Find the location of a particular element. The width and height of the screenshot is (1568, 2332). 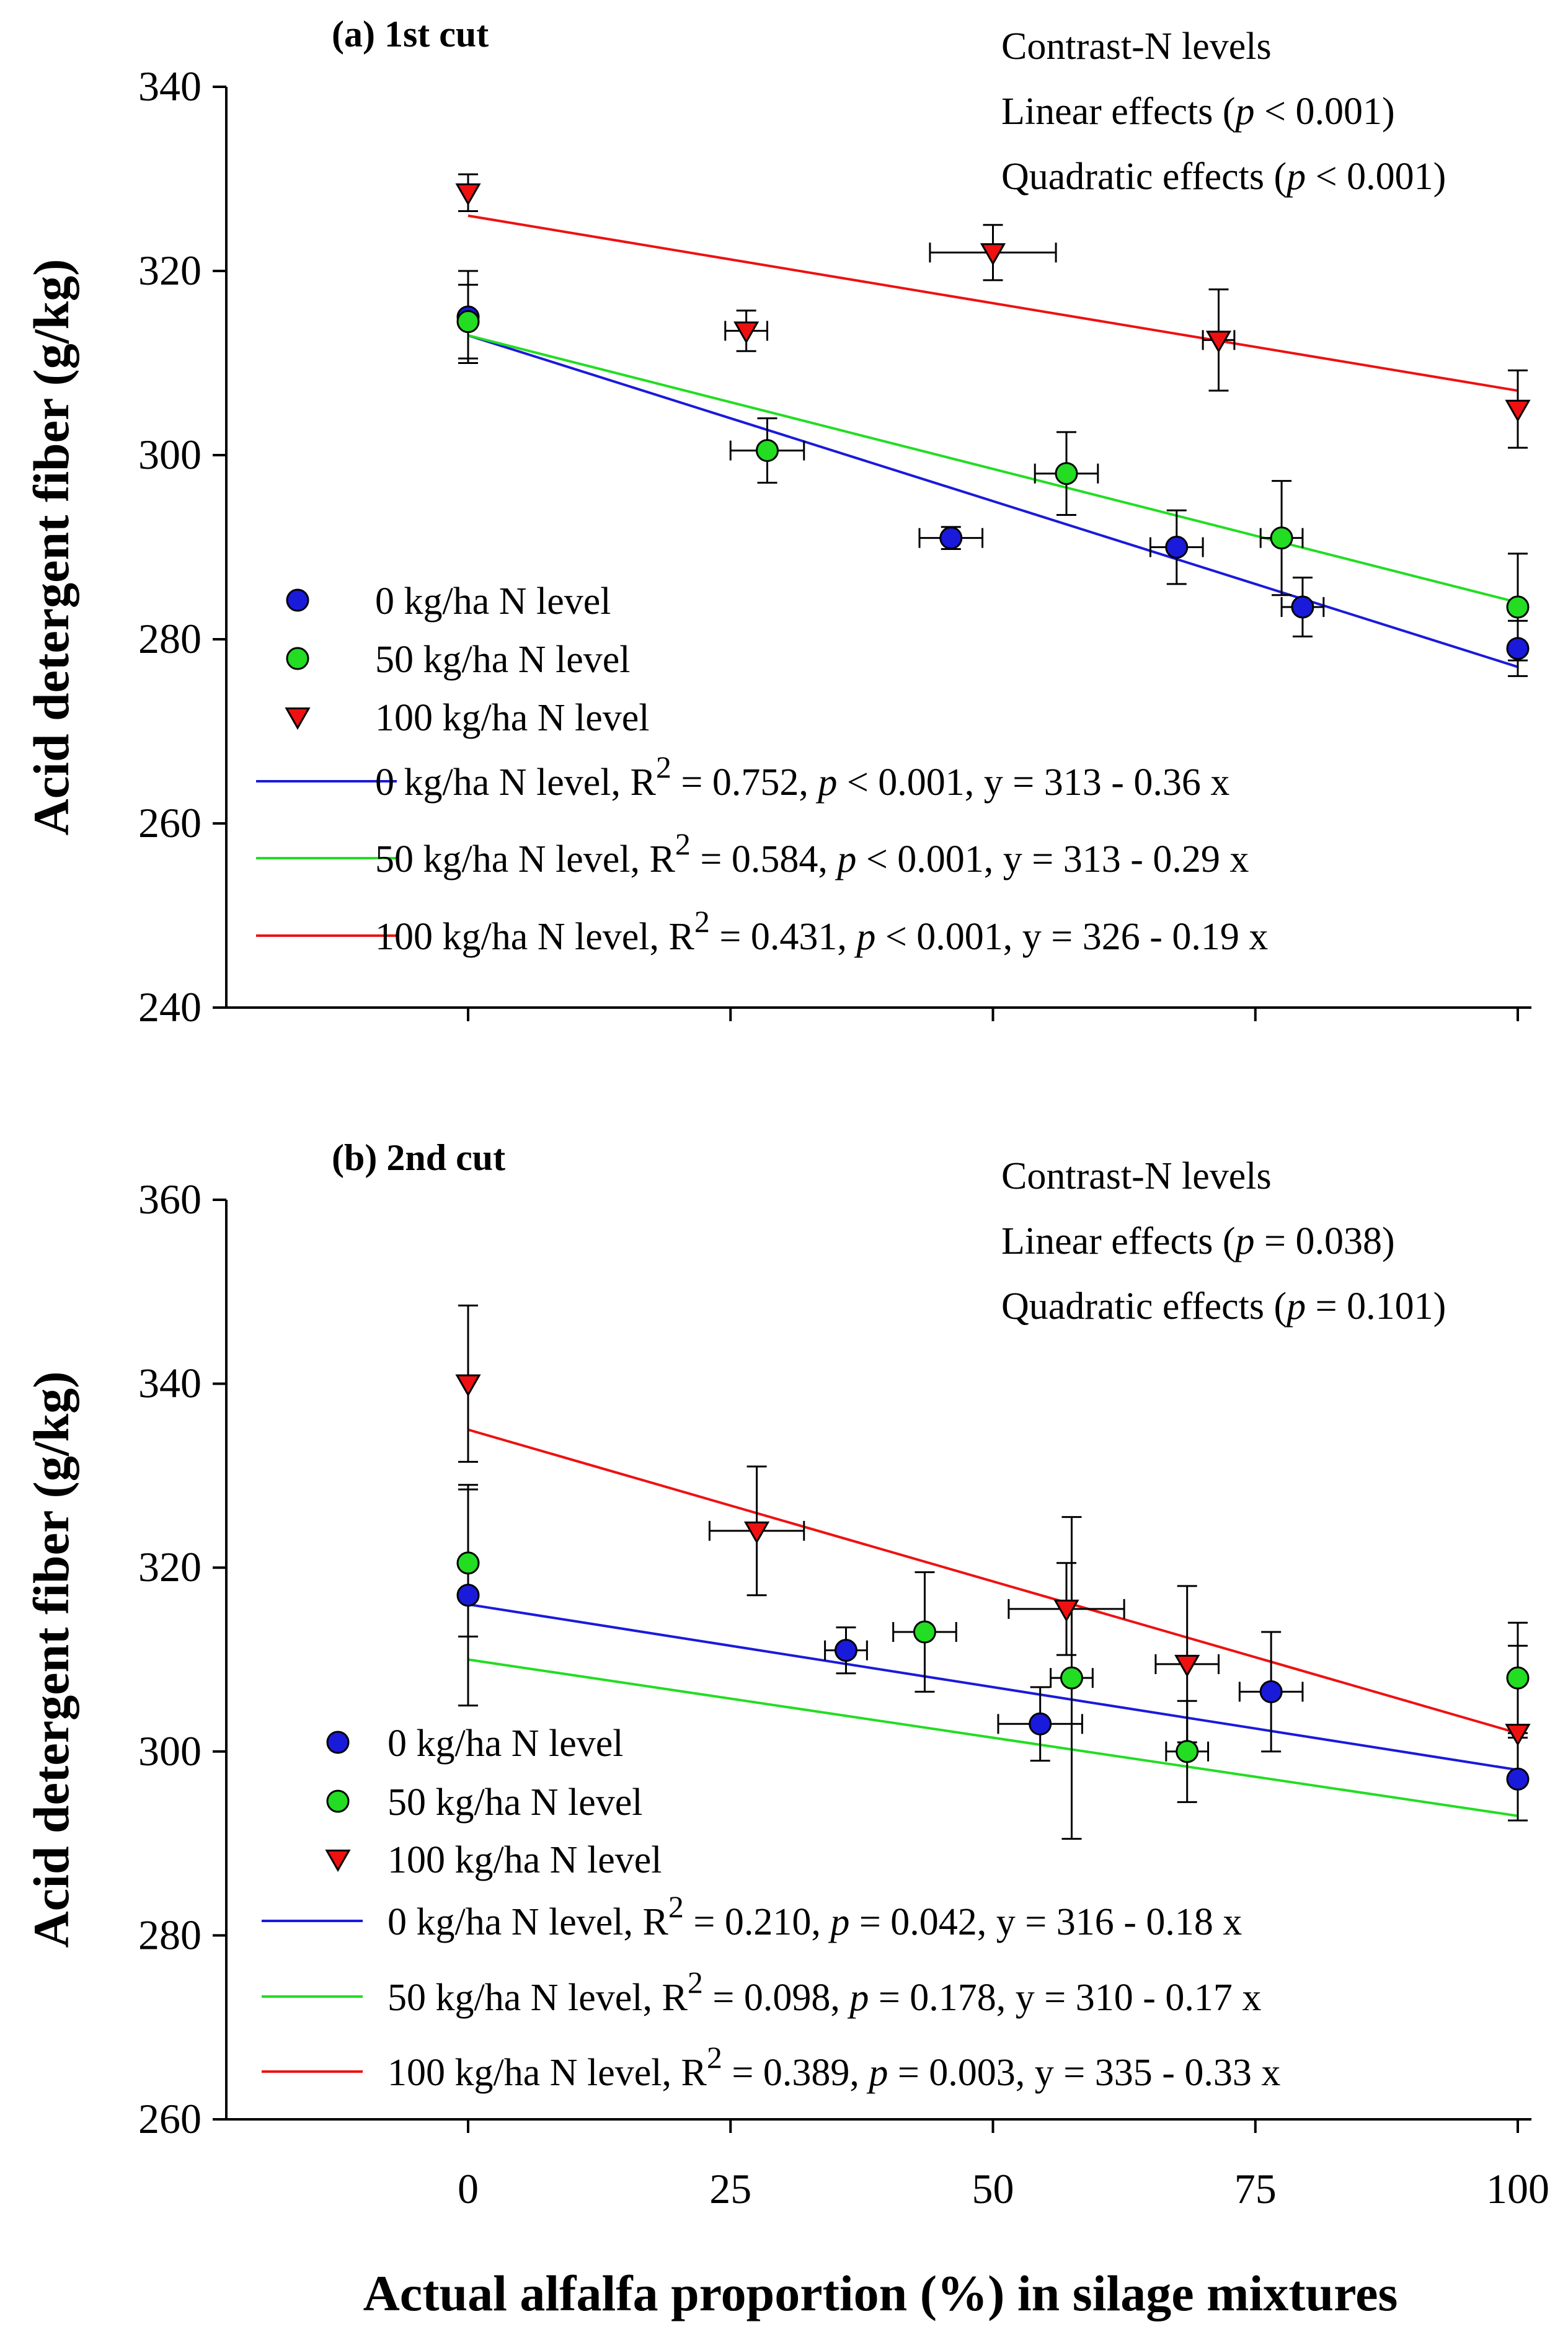

fit-label-equation: = 0.003, y = 335 - 0.33 x is located at coordinates (1084, 2073).